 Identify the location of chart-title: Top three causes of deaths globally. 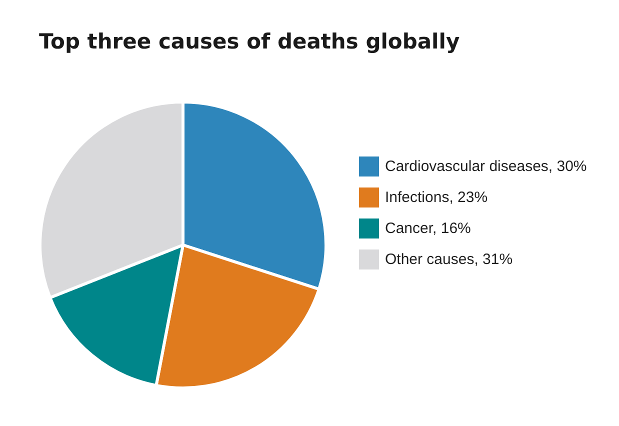
(249, 42).